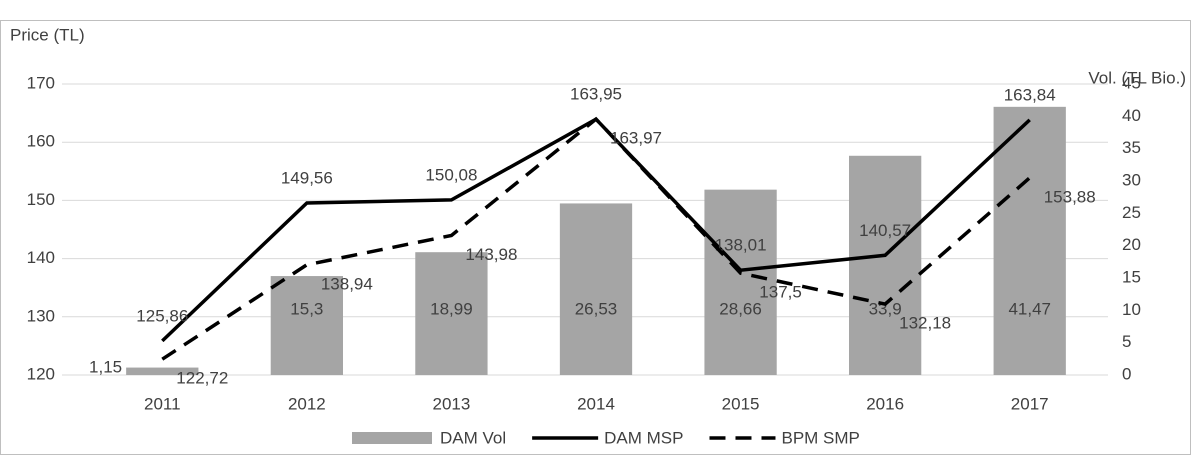  What do you see at coordinates (306, 308) in the screenshot?
I see `bar-value-label: 15,3` at bounding box center [306, 308].